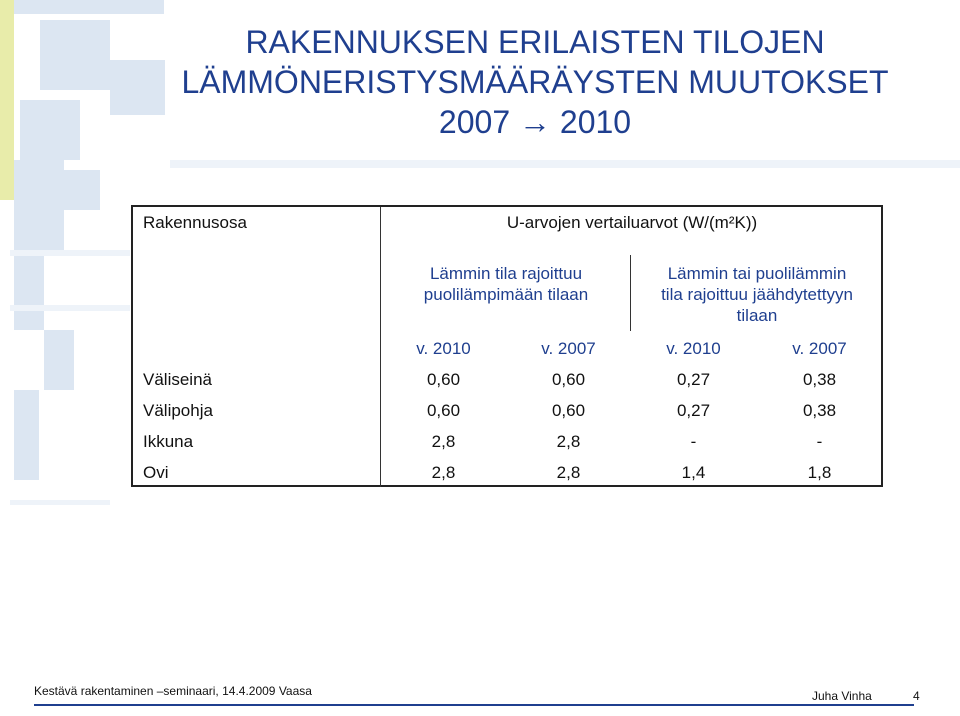 The image size is (960, 716). Describe the element at coordinates (177, 379) in the screenshot. I see `row-label: Väliseinä` at that location.